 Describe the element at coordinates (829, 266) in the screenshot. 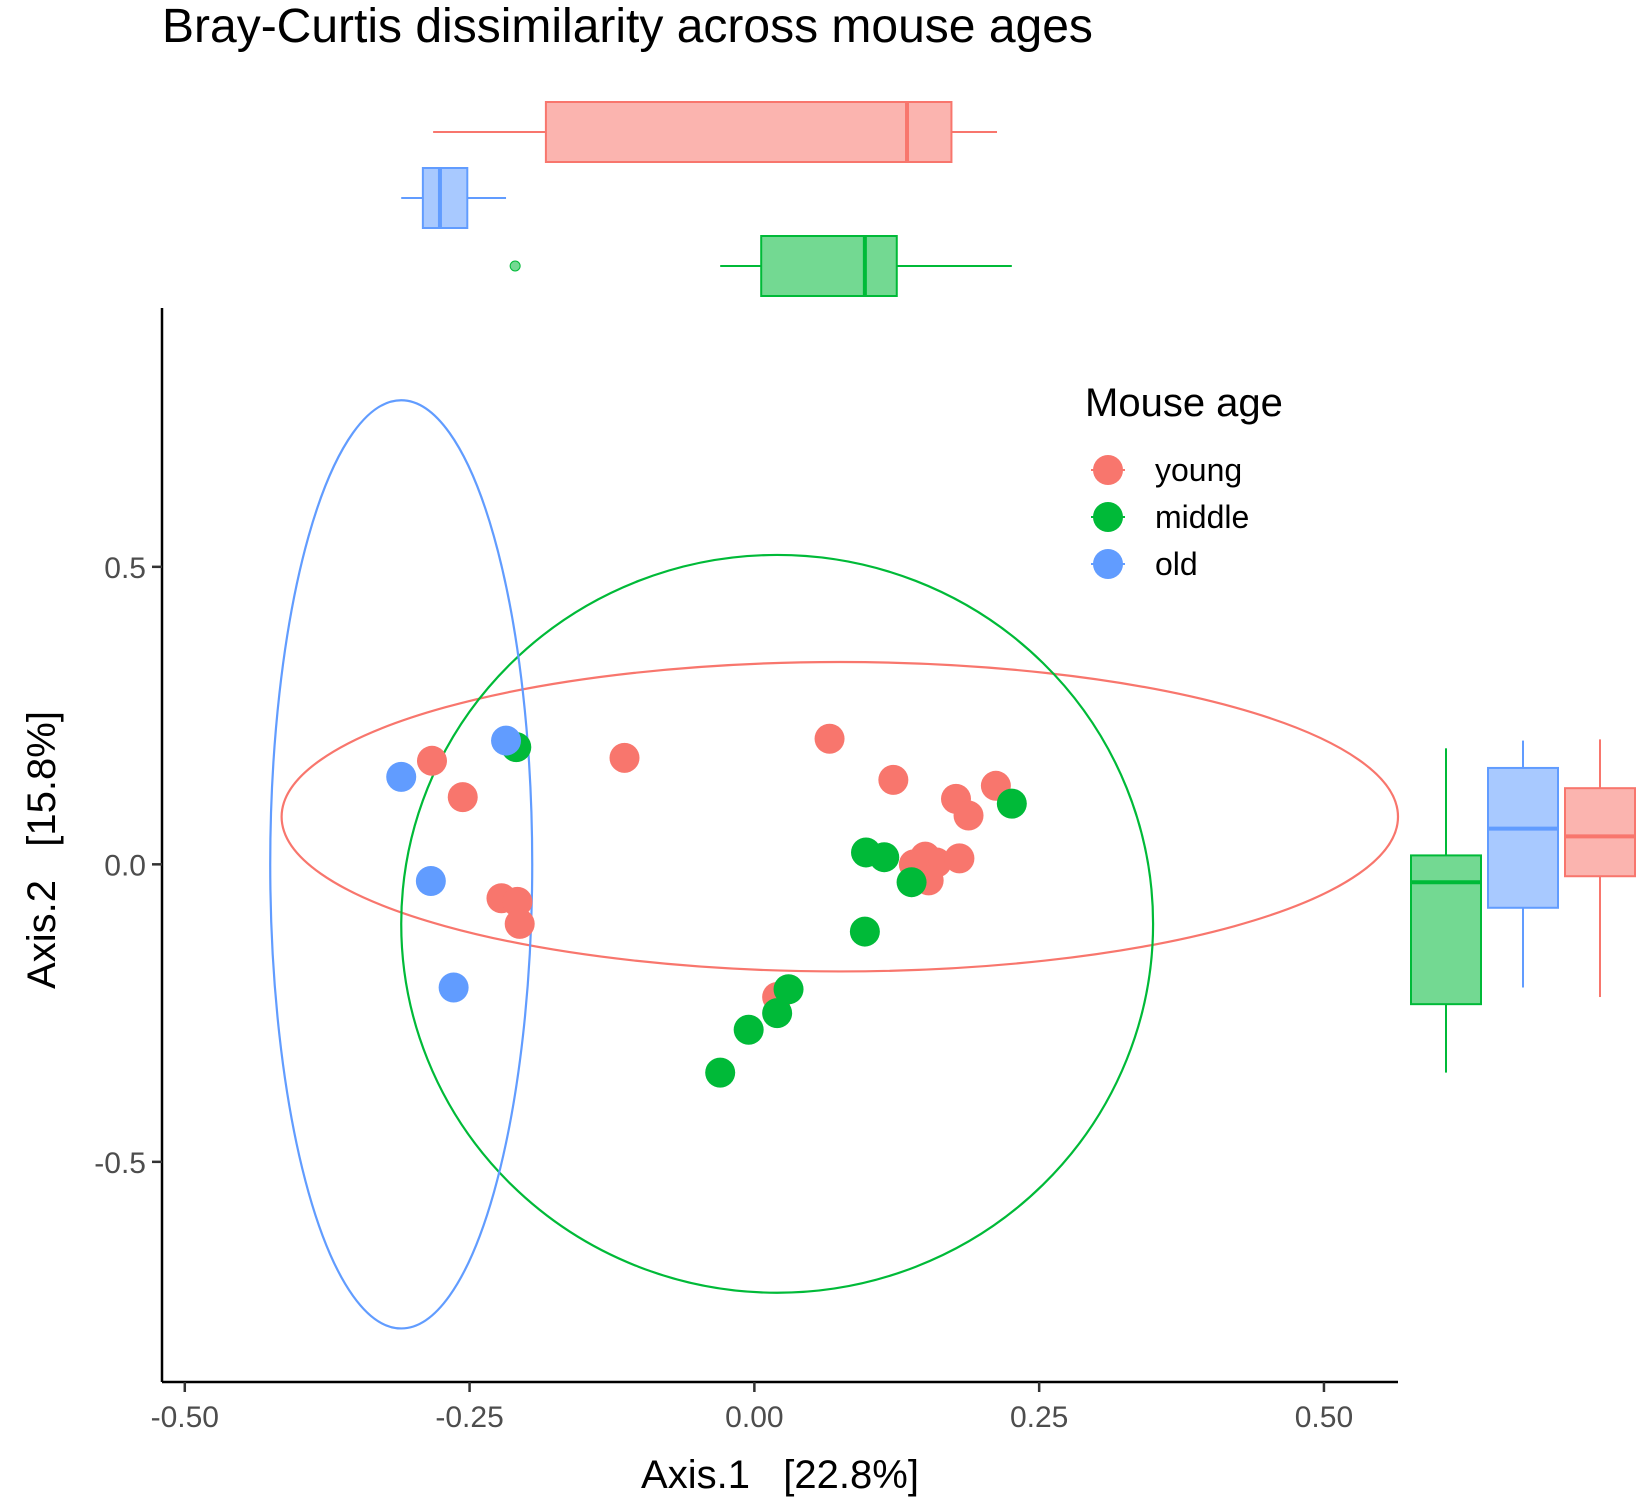

I see `box-top-middle` at that location.